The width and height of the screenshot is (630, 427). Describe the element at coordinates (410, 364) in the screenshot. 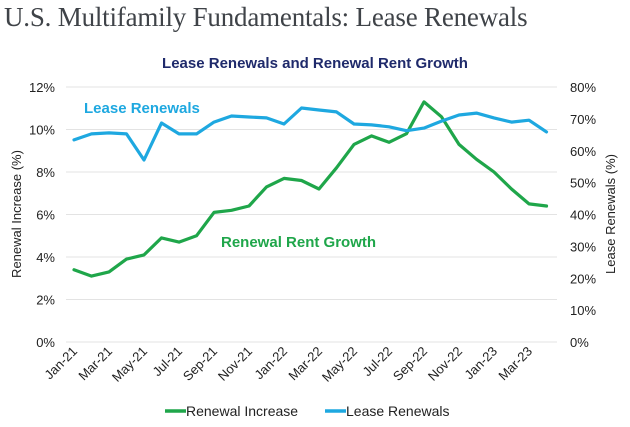

I see `x-axis-tick-label: Sep-22` at that location.